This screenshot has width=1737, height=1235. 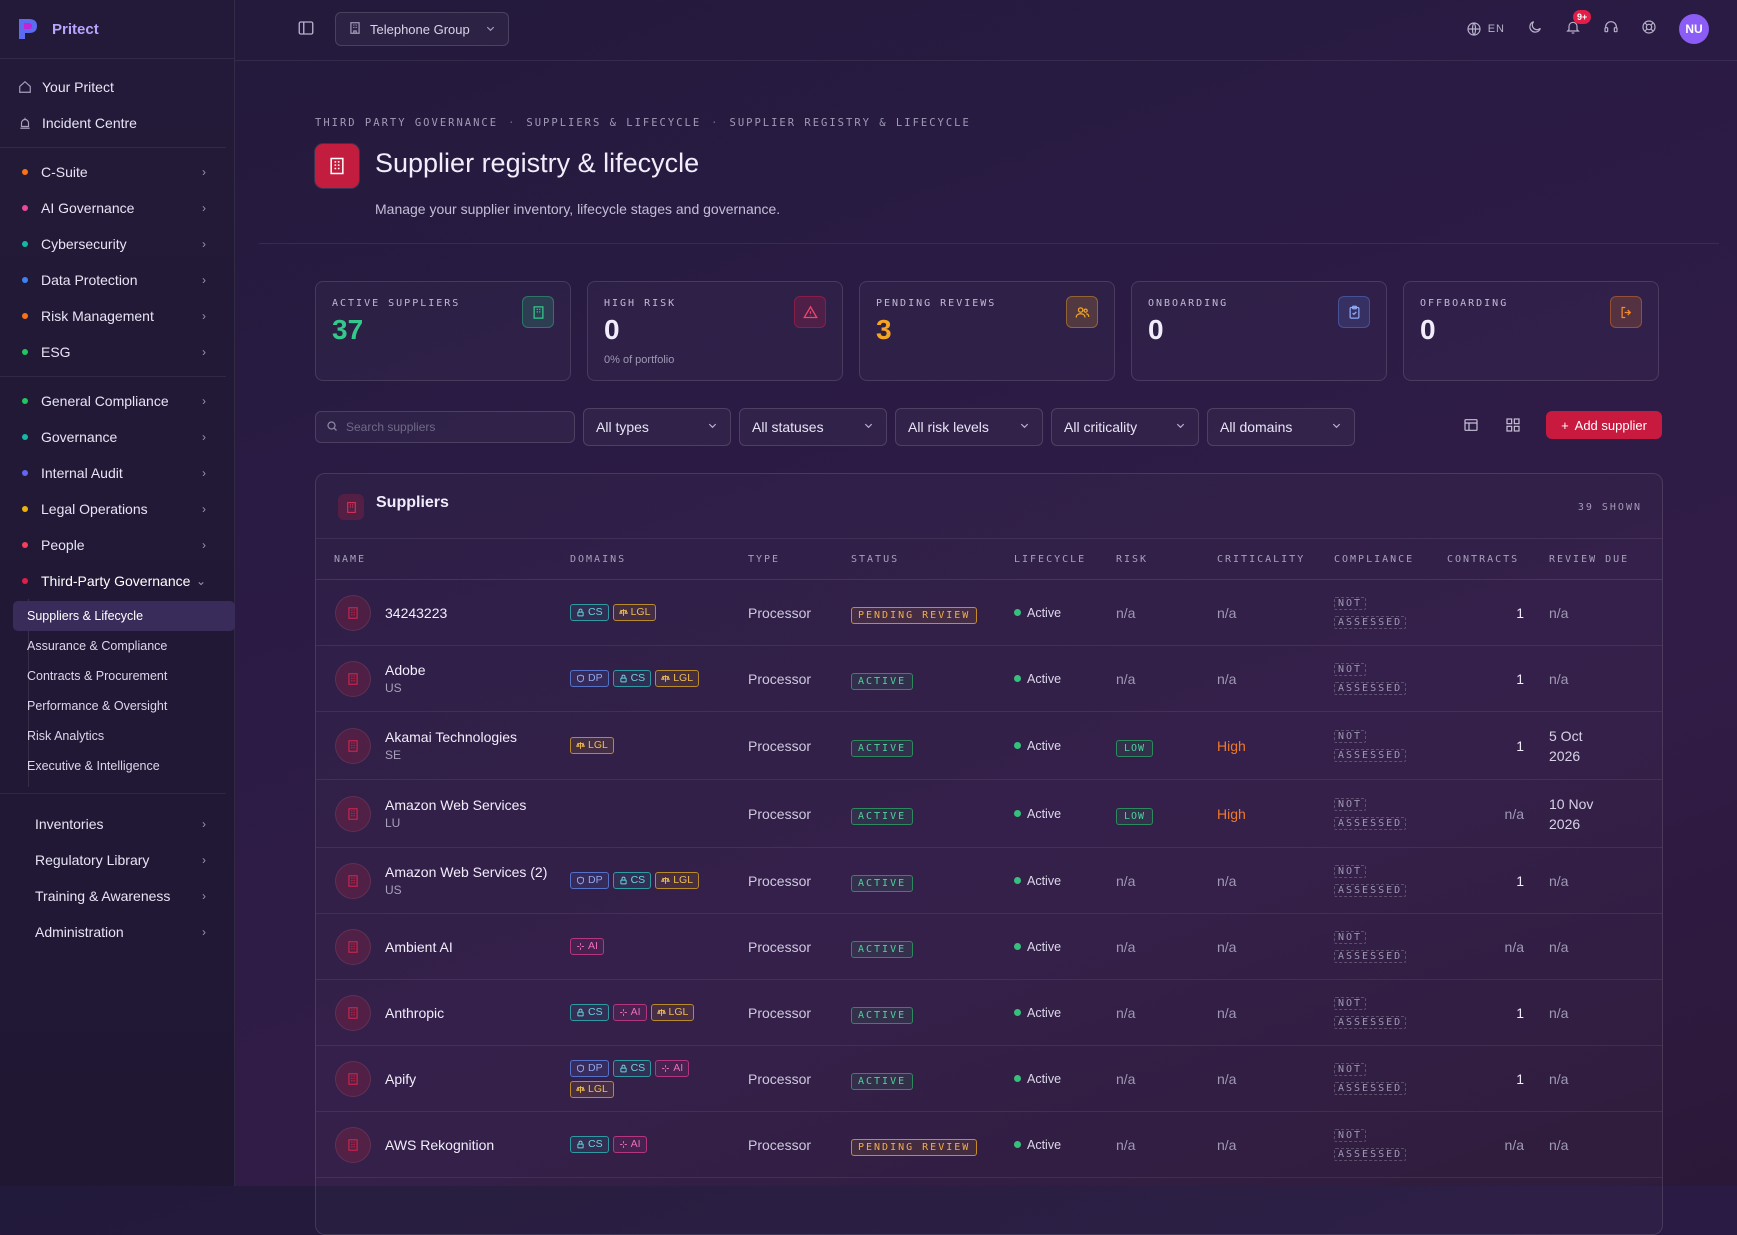 I want to click on grid-view-icon, so click(x=1513, y=427).